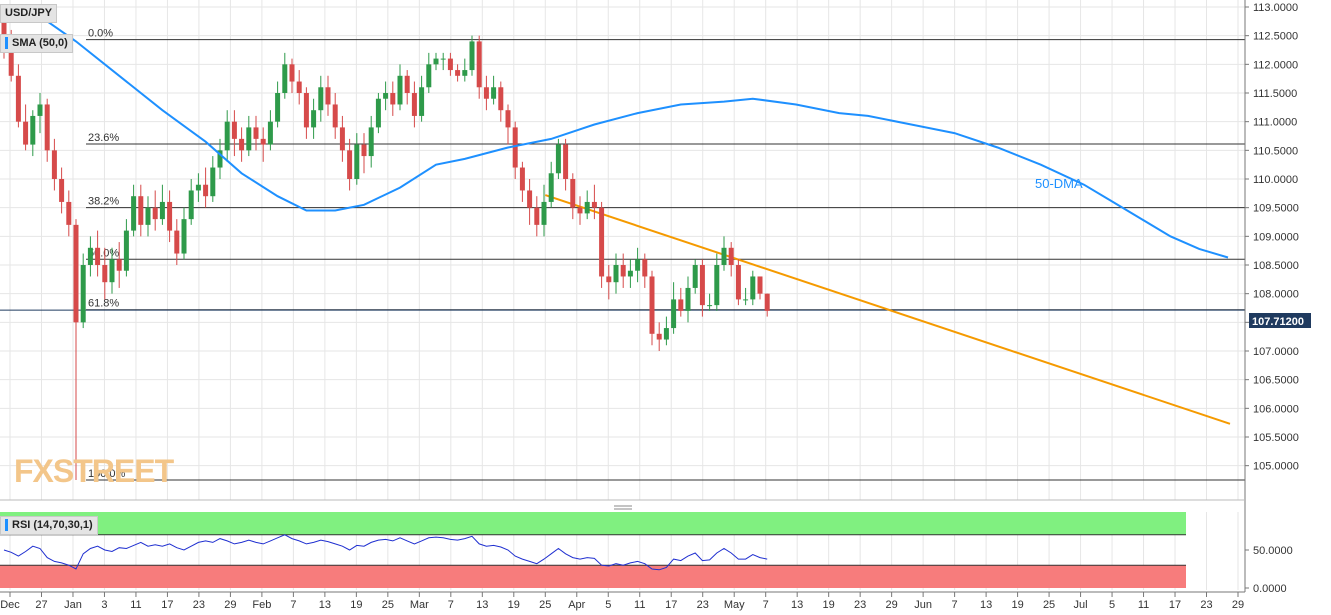 This screenshot has height=615, width=1331. I want to click on x-tick-label: Jul, so click(1081, 605).